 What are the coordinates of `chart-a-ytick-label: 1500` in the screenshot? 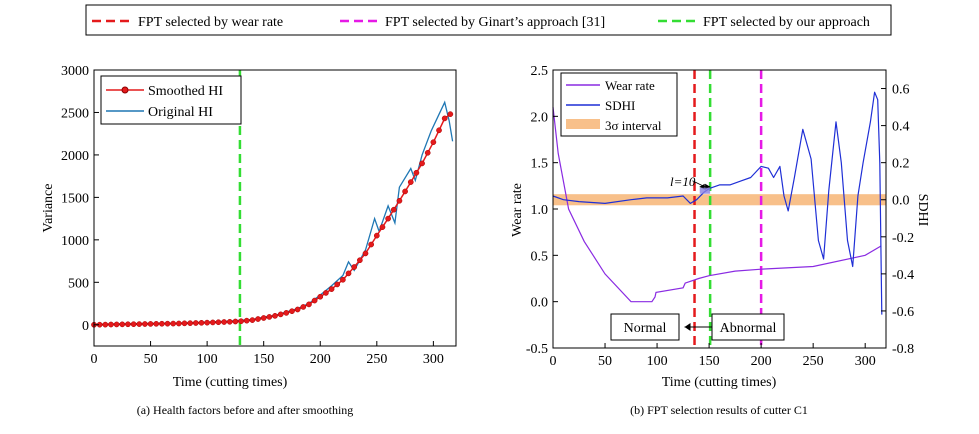 It's located at (75, 198).